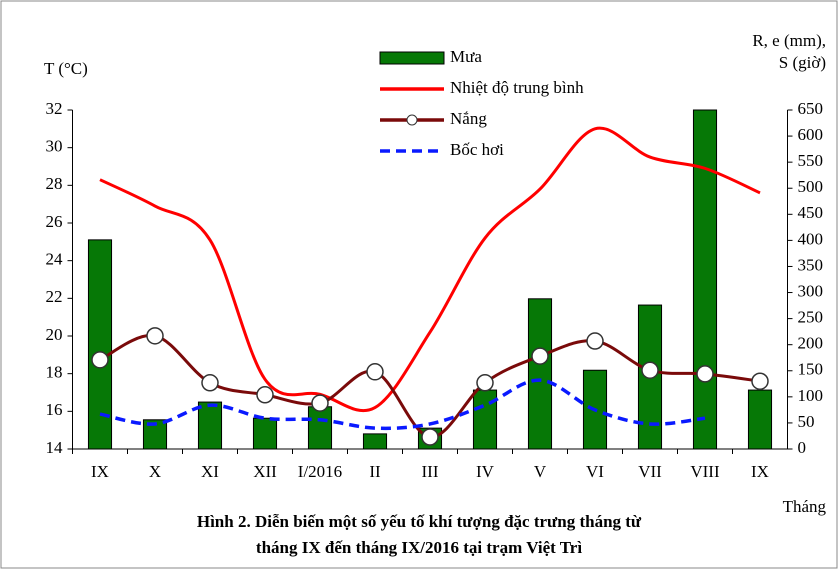 This screenshot has height=570, width=839. I want to click on x-tick-label: VI, so click(595, 471).